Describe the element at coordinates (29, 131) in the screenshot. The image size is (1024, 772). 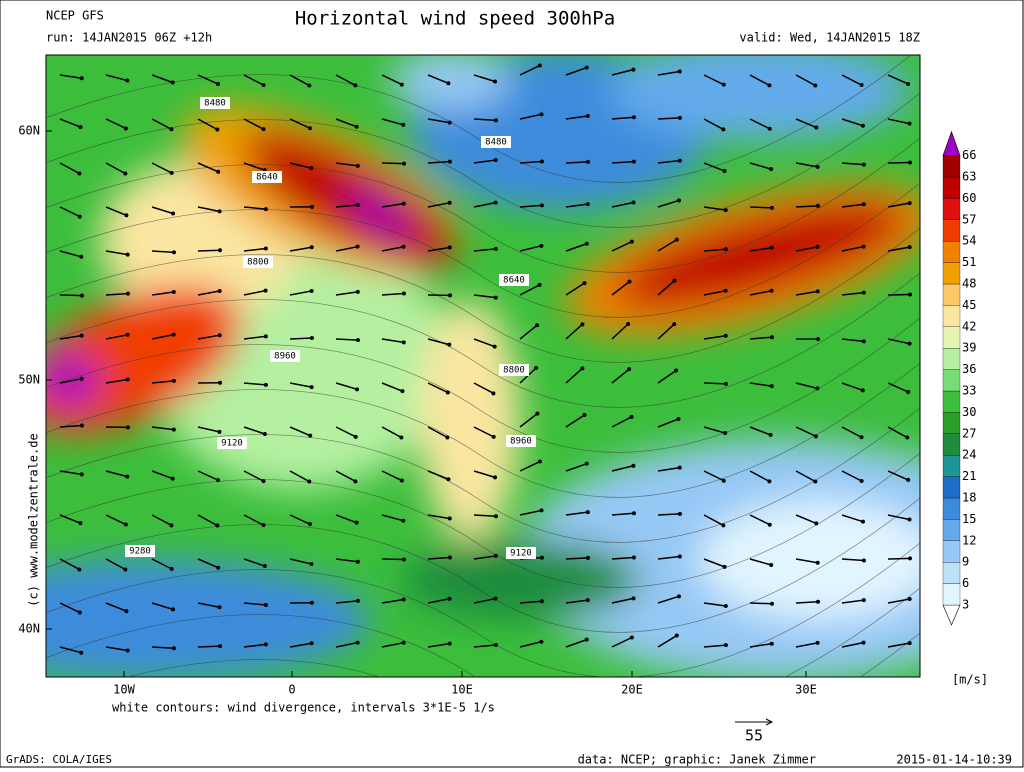
I see `lat-label: 60N` at that location.